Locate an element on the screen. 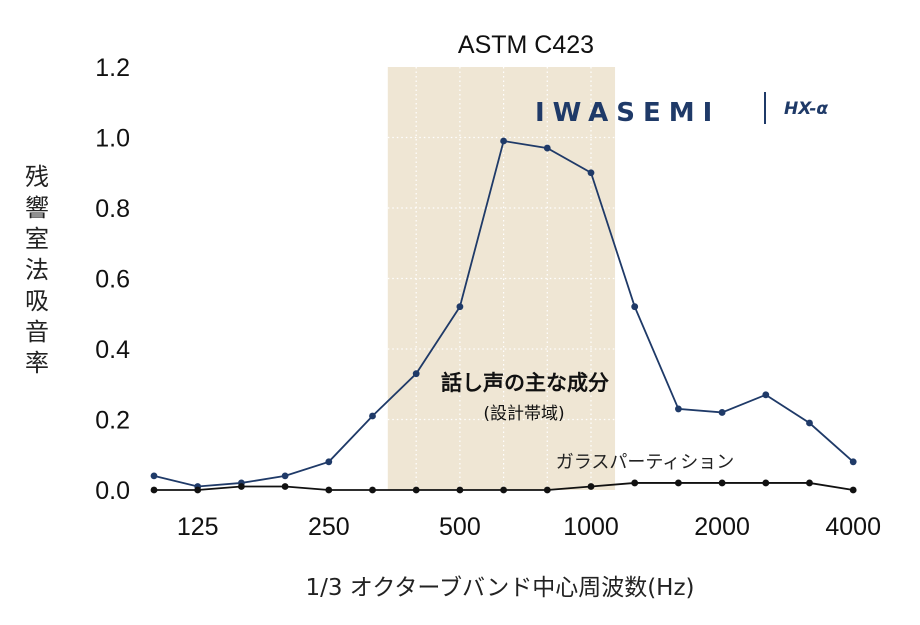  chart-title: ASTM C423 is located at coordinates (526, 45).